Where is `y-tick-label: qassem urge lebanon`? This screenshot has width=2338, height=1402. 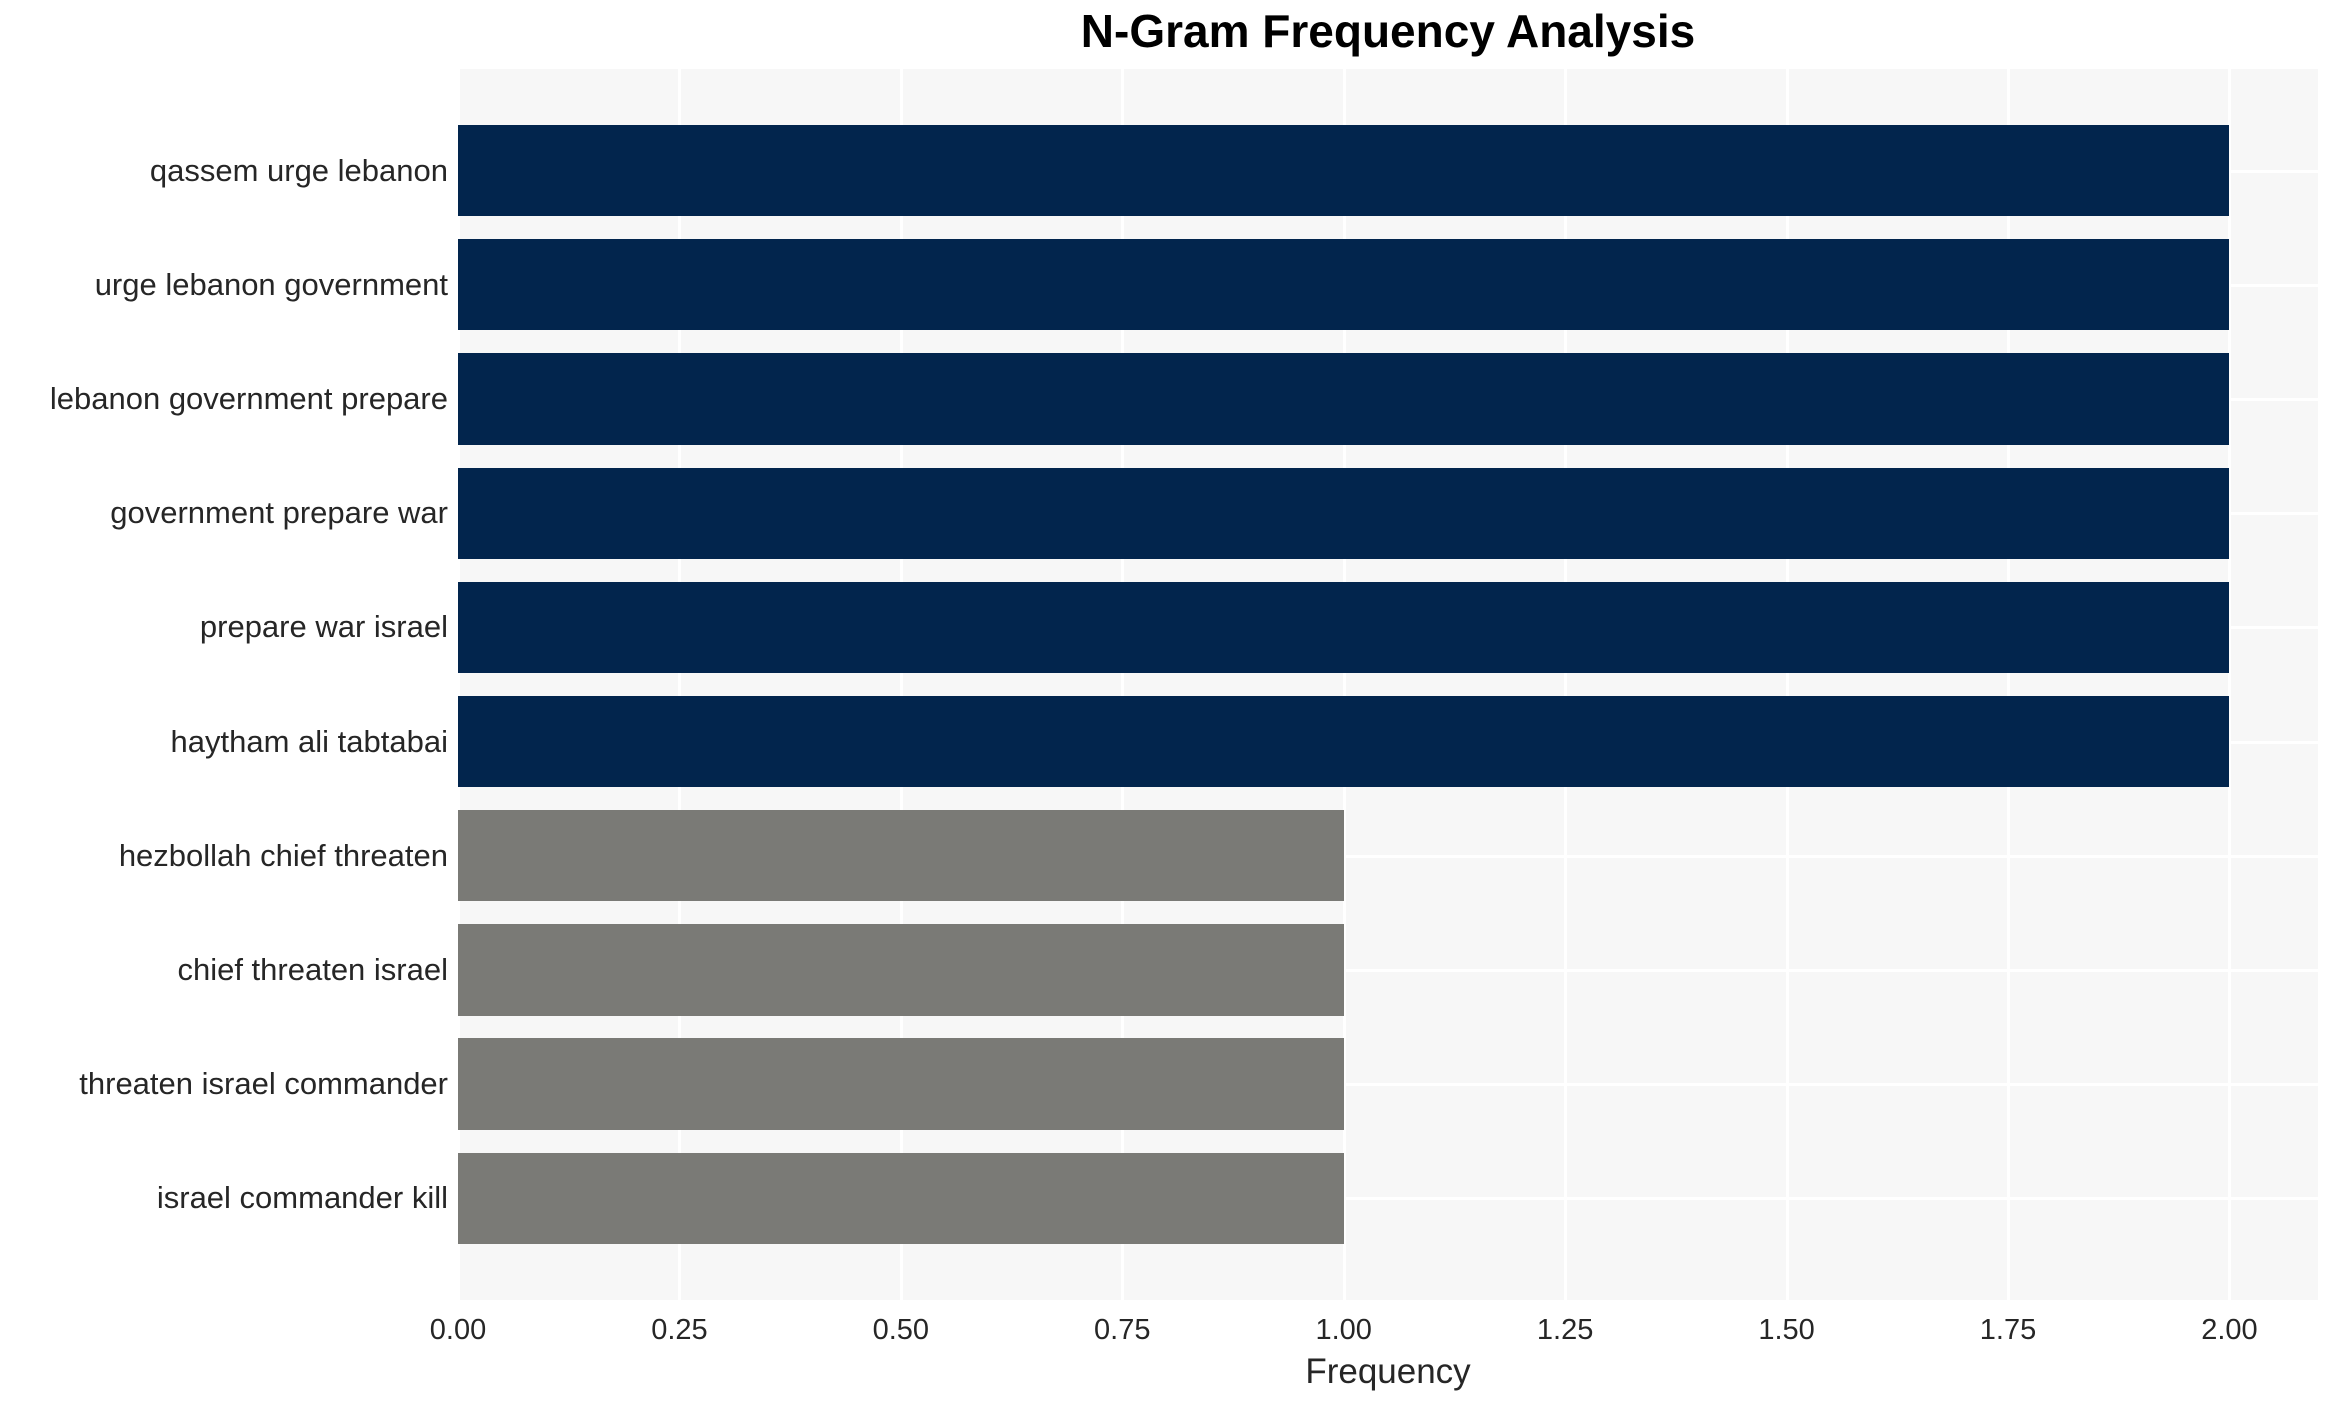
y-tick-label: qassem urge lebanon is located at coordinates (298, 170).